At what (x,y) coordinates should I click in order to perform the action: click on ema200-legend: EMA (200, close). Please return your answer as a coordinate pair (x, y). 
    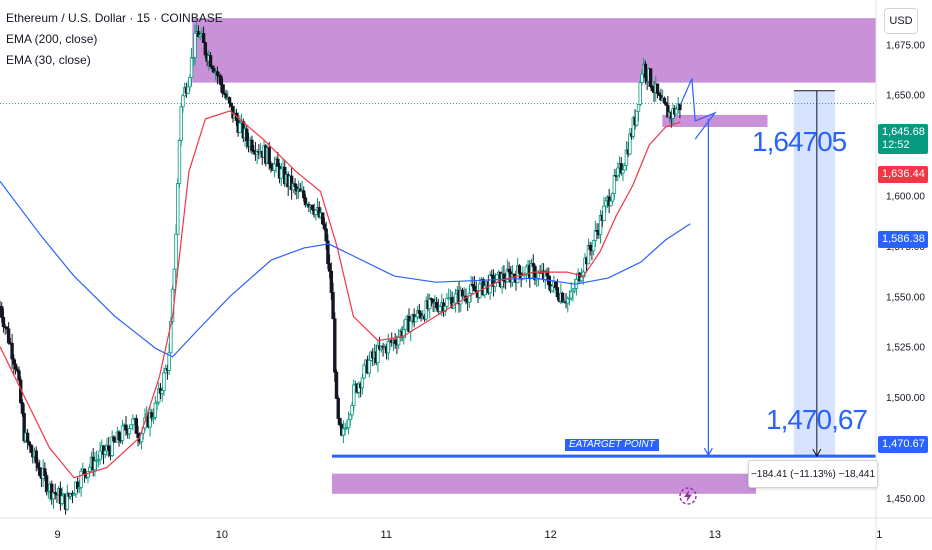
    Looking at the image, I should click on (52, 39).